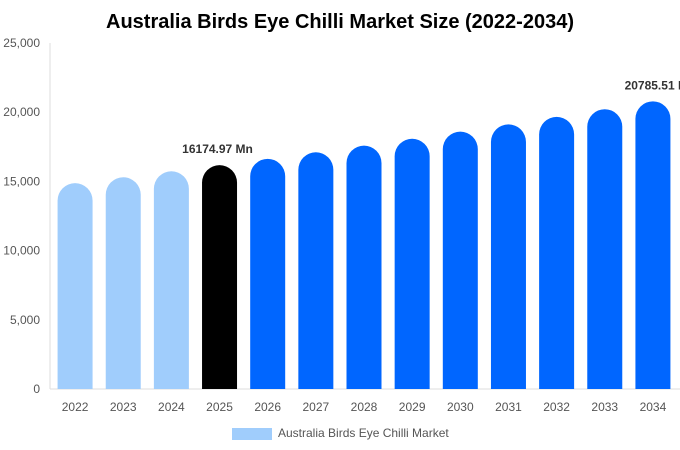 The width and height of the screenshot is (680, 450). What do you see at coordinates (556, 407) in the screenshot?
I see `x-tick-label: 2032` at bounding box center [556, 407].